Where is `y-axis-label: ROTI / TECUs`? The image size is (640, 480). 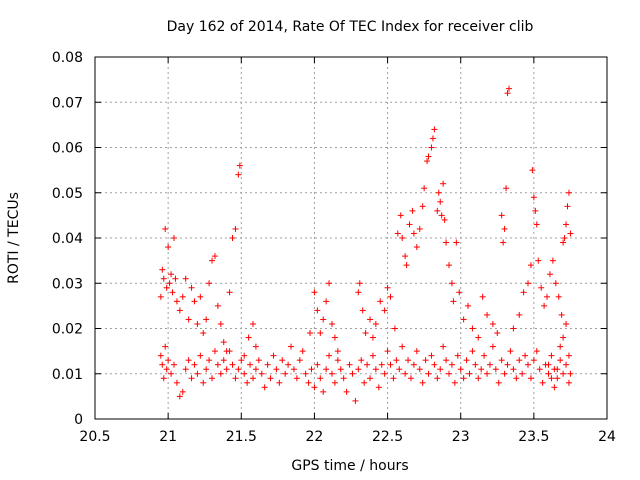 y-axis-label: ROTI / TECUs is located at coordinates (14, 238).